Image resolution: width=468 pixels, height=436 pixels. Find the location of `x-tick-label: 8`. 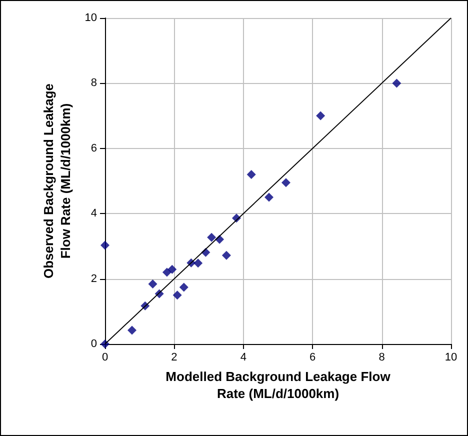

x-tick-label: 8 is located at coordinates (381, 358).